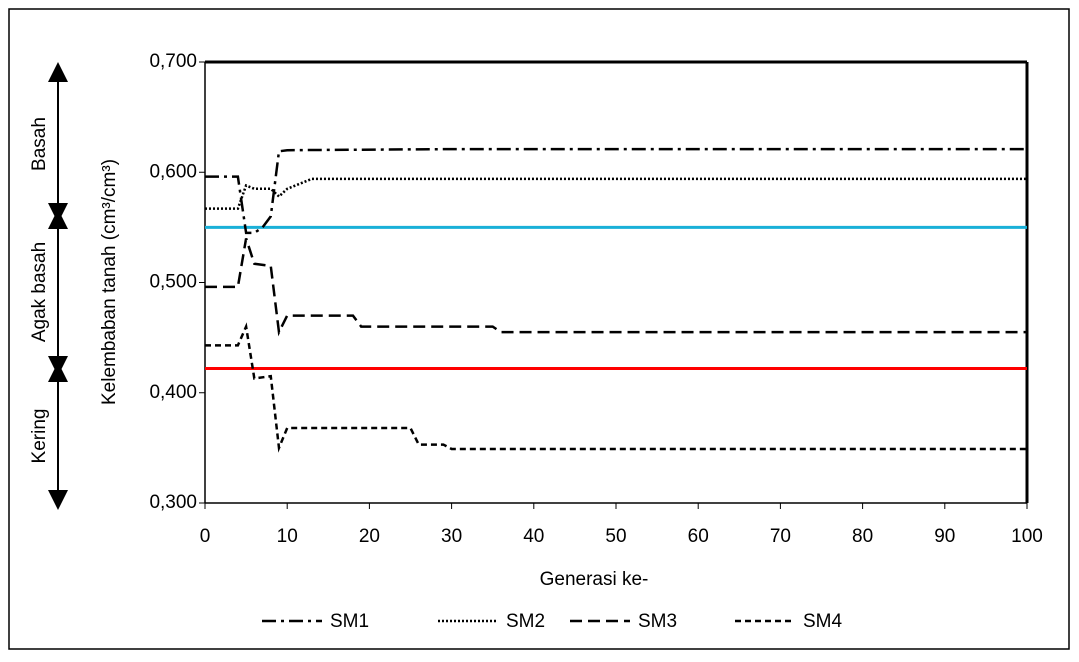  I want to click on x-tick-label: 80, so click(862, 536).